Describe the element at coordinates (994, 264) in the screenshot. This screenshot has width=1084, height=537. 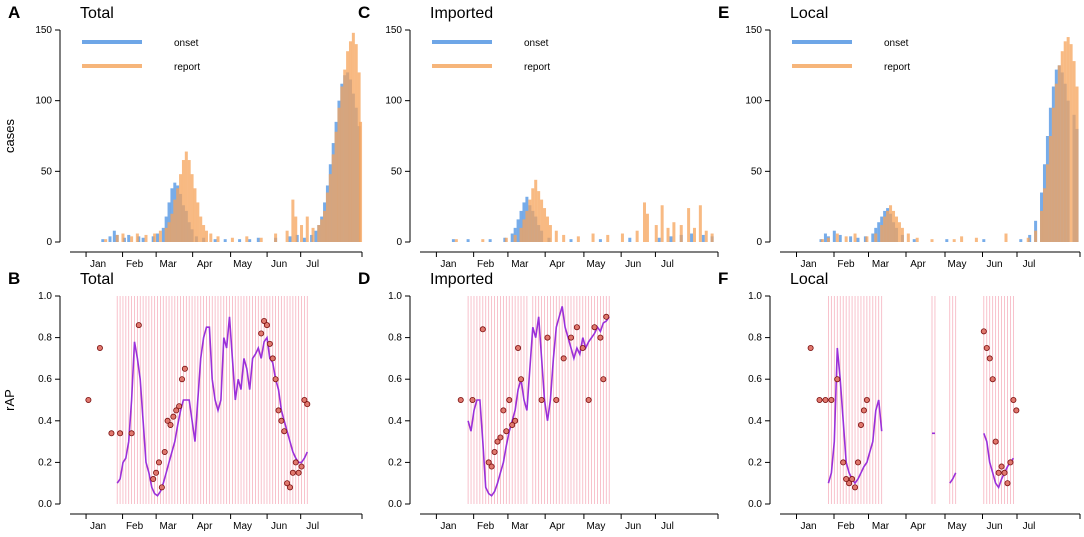
I see `x-tick-label: Jun` at that location.